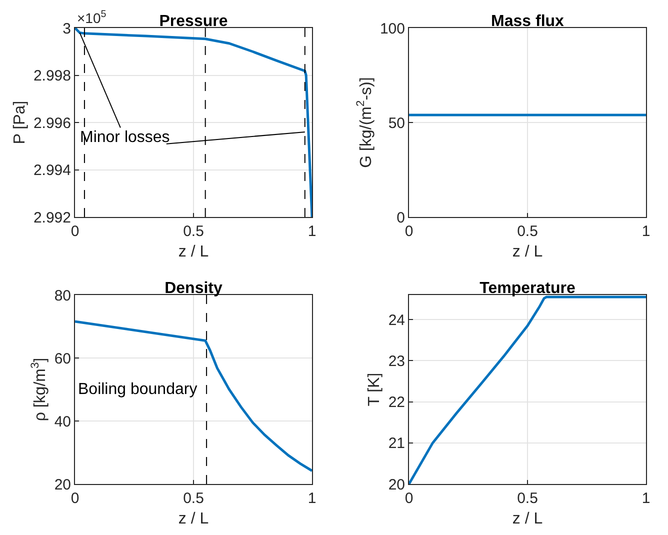 This screenshot has height=535, width=668. Describe the element at coordinates (375, 389) in the screenshot. I see `y-axis-title: T [K]` at that location.